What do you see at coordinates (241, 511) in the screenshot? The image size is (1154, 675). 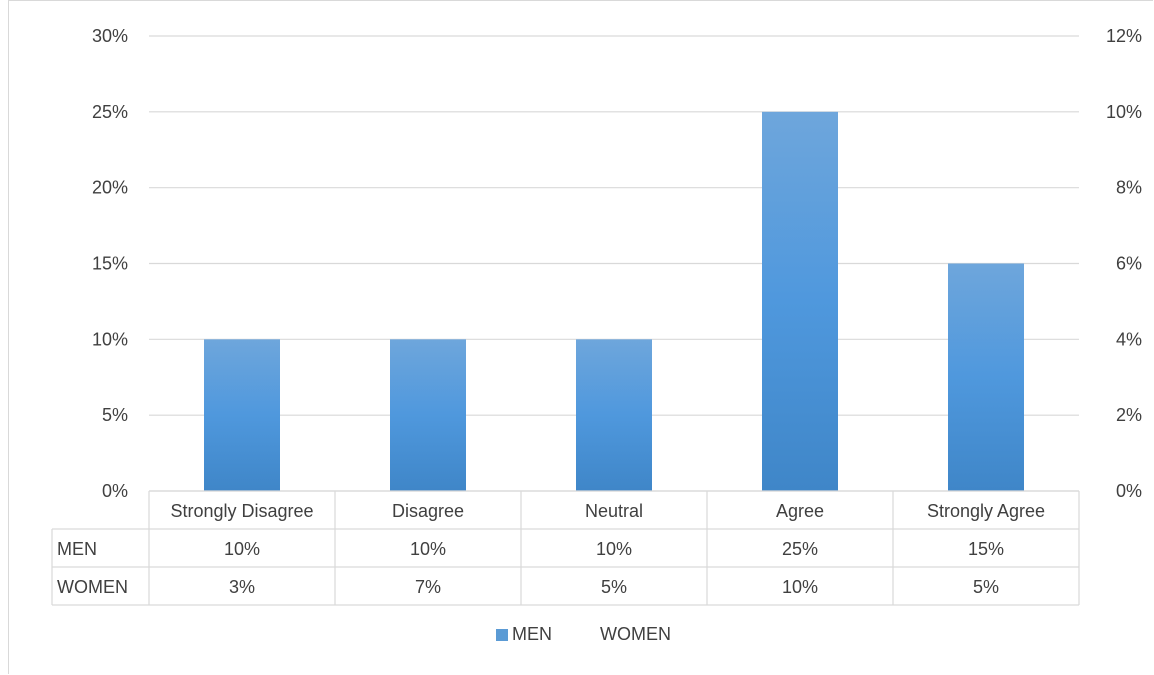 I see `category-label: Strongly Disagree` at bounding box center [241, 511].